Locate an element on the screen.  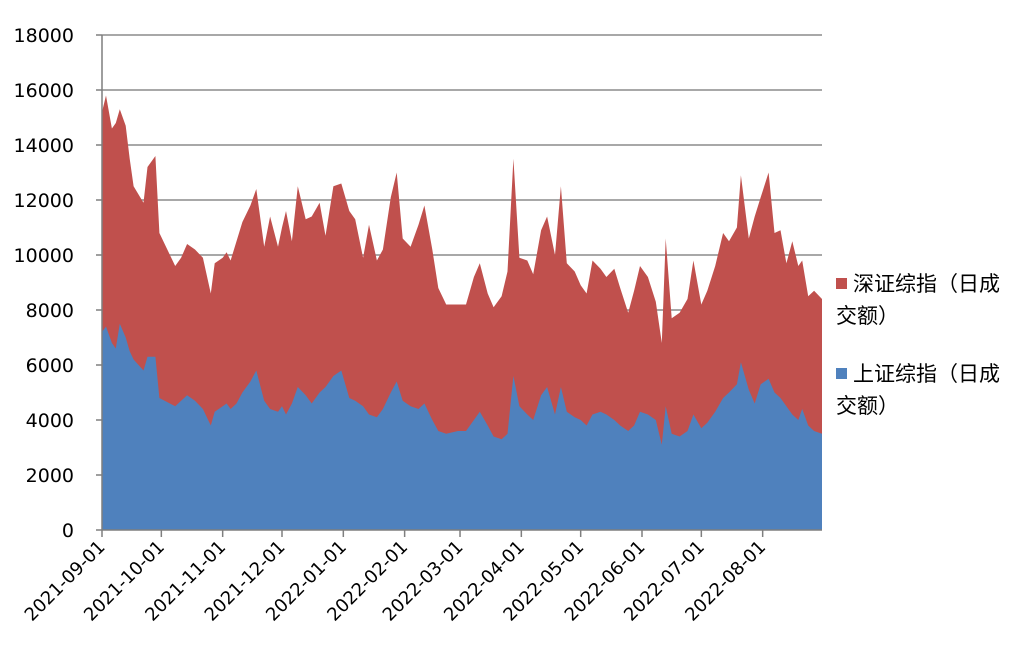
y-tick-label: 14000 is located at coordinates (44, 146).